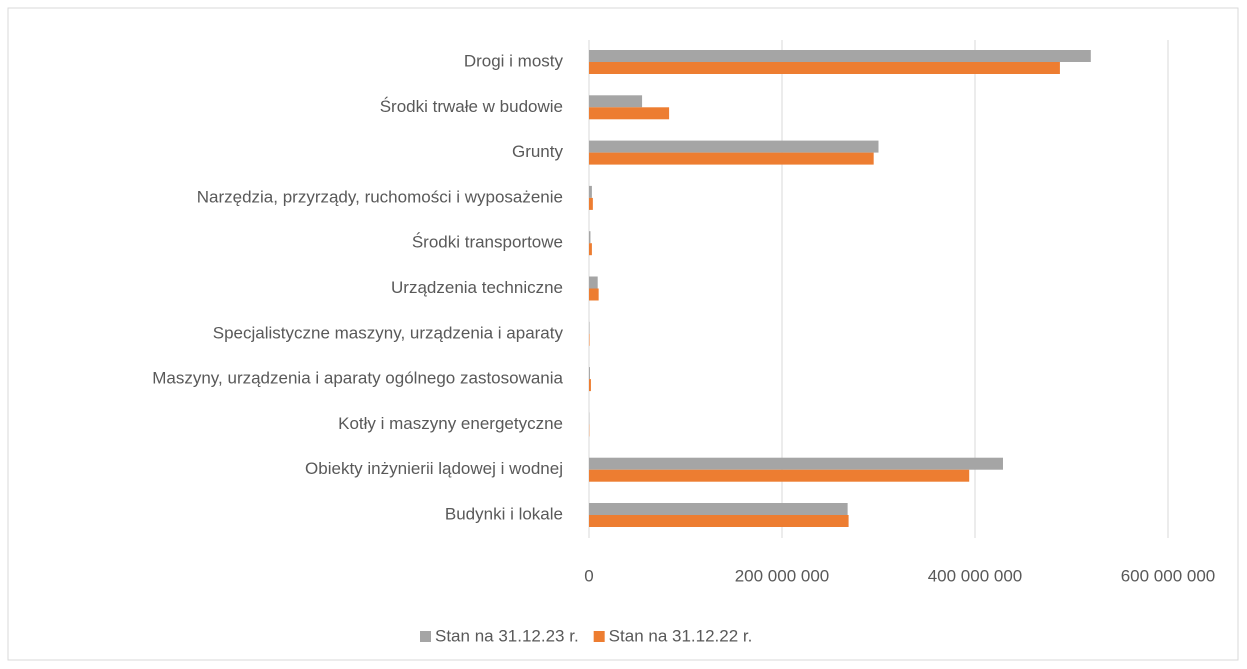 The image size is (1247, 669). What do you see at coordinates (782, 575) in the screenshot?
I see `x-tick-label: 200 000 000` at bounding box center [782, 575].